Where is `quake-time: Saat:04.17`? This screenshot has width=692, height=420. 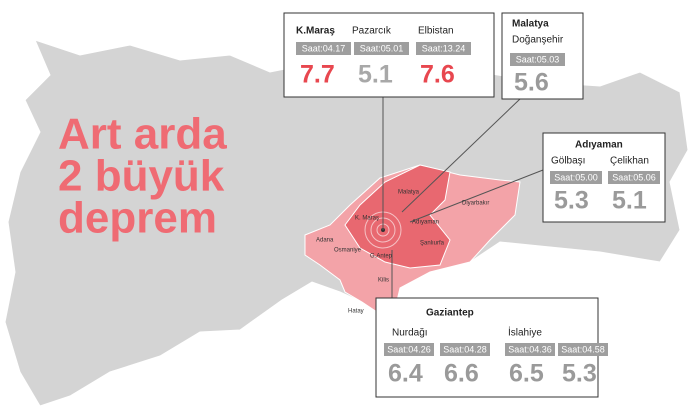 quake-time: Saat:04.17 is located at coordinates (324, 48).